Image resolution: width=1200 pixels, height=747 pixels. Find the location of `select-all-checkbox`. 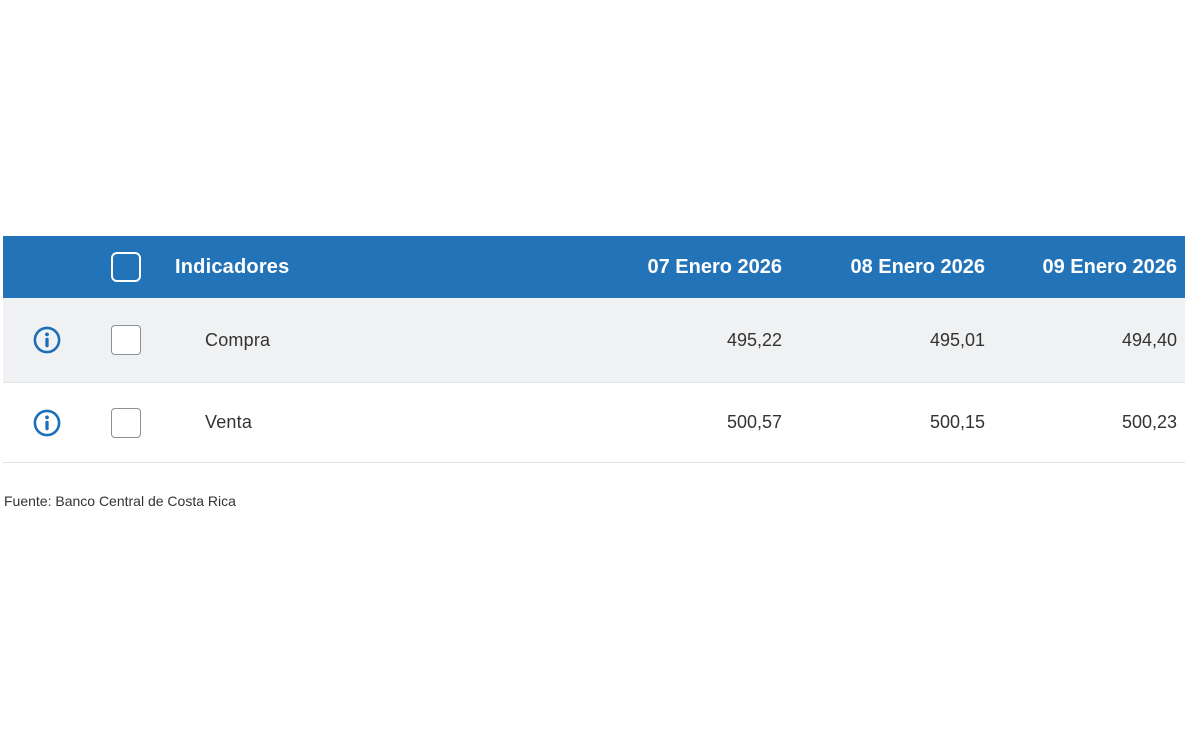

select-all-checkbox is located at coordinates (126, 267).